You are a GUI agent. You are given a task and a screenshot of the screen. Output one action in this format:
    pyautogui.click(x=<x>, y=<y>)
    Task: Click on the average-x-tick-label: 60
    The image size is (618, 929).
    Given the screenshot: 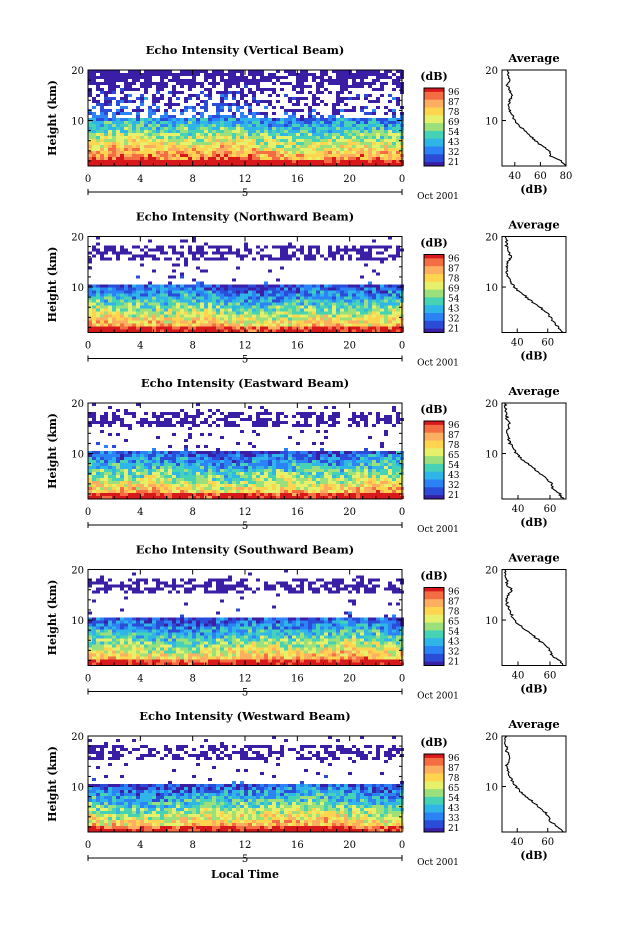 What is the action you would take?
    pyautogui.click(x=547, y=343)
    